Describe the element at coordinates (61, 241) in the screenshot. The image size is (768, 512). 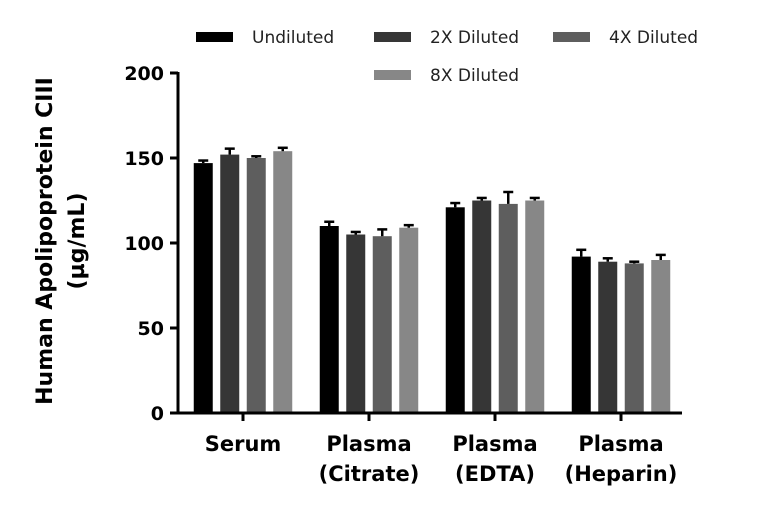
I see `y-axis-label: Human Apolipoprotein CIII (µg/mL)` at that location.